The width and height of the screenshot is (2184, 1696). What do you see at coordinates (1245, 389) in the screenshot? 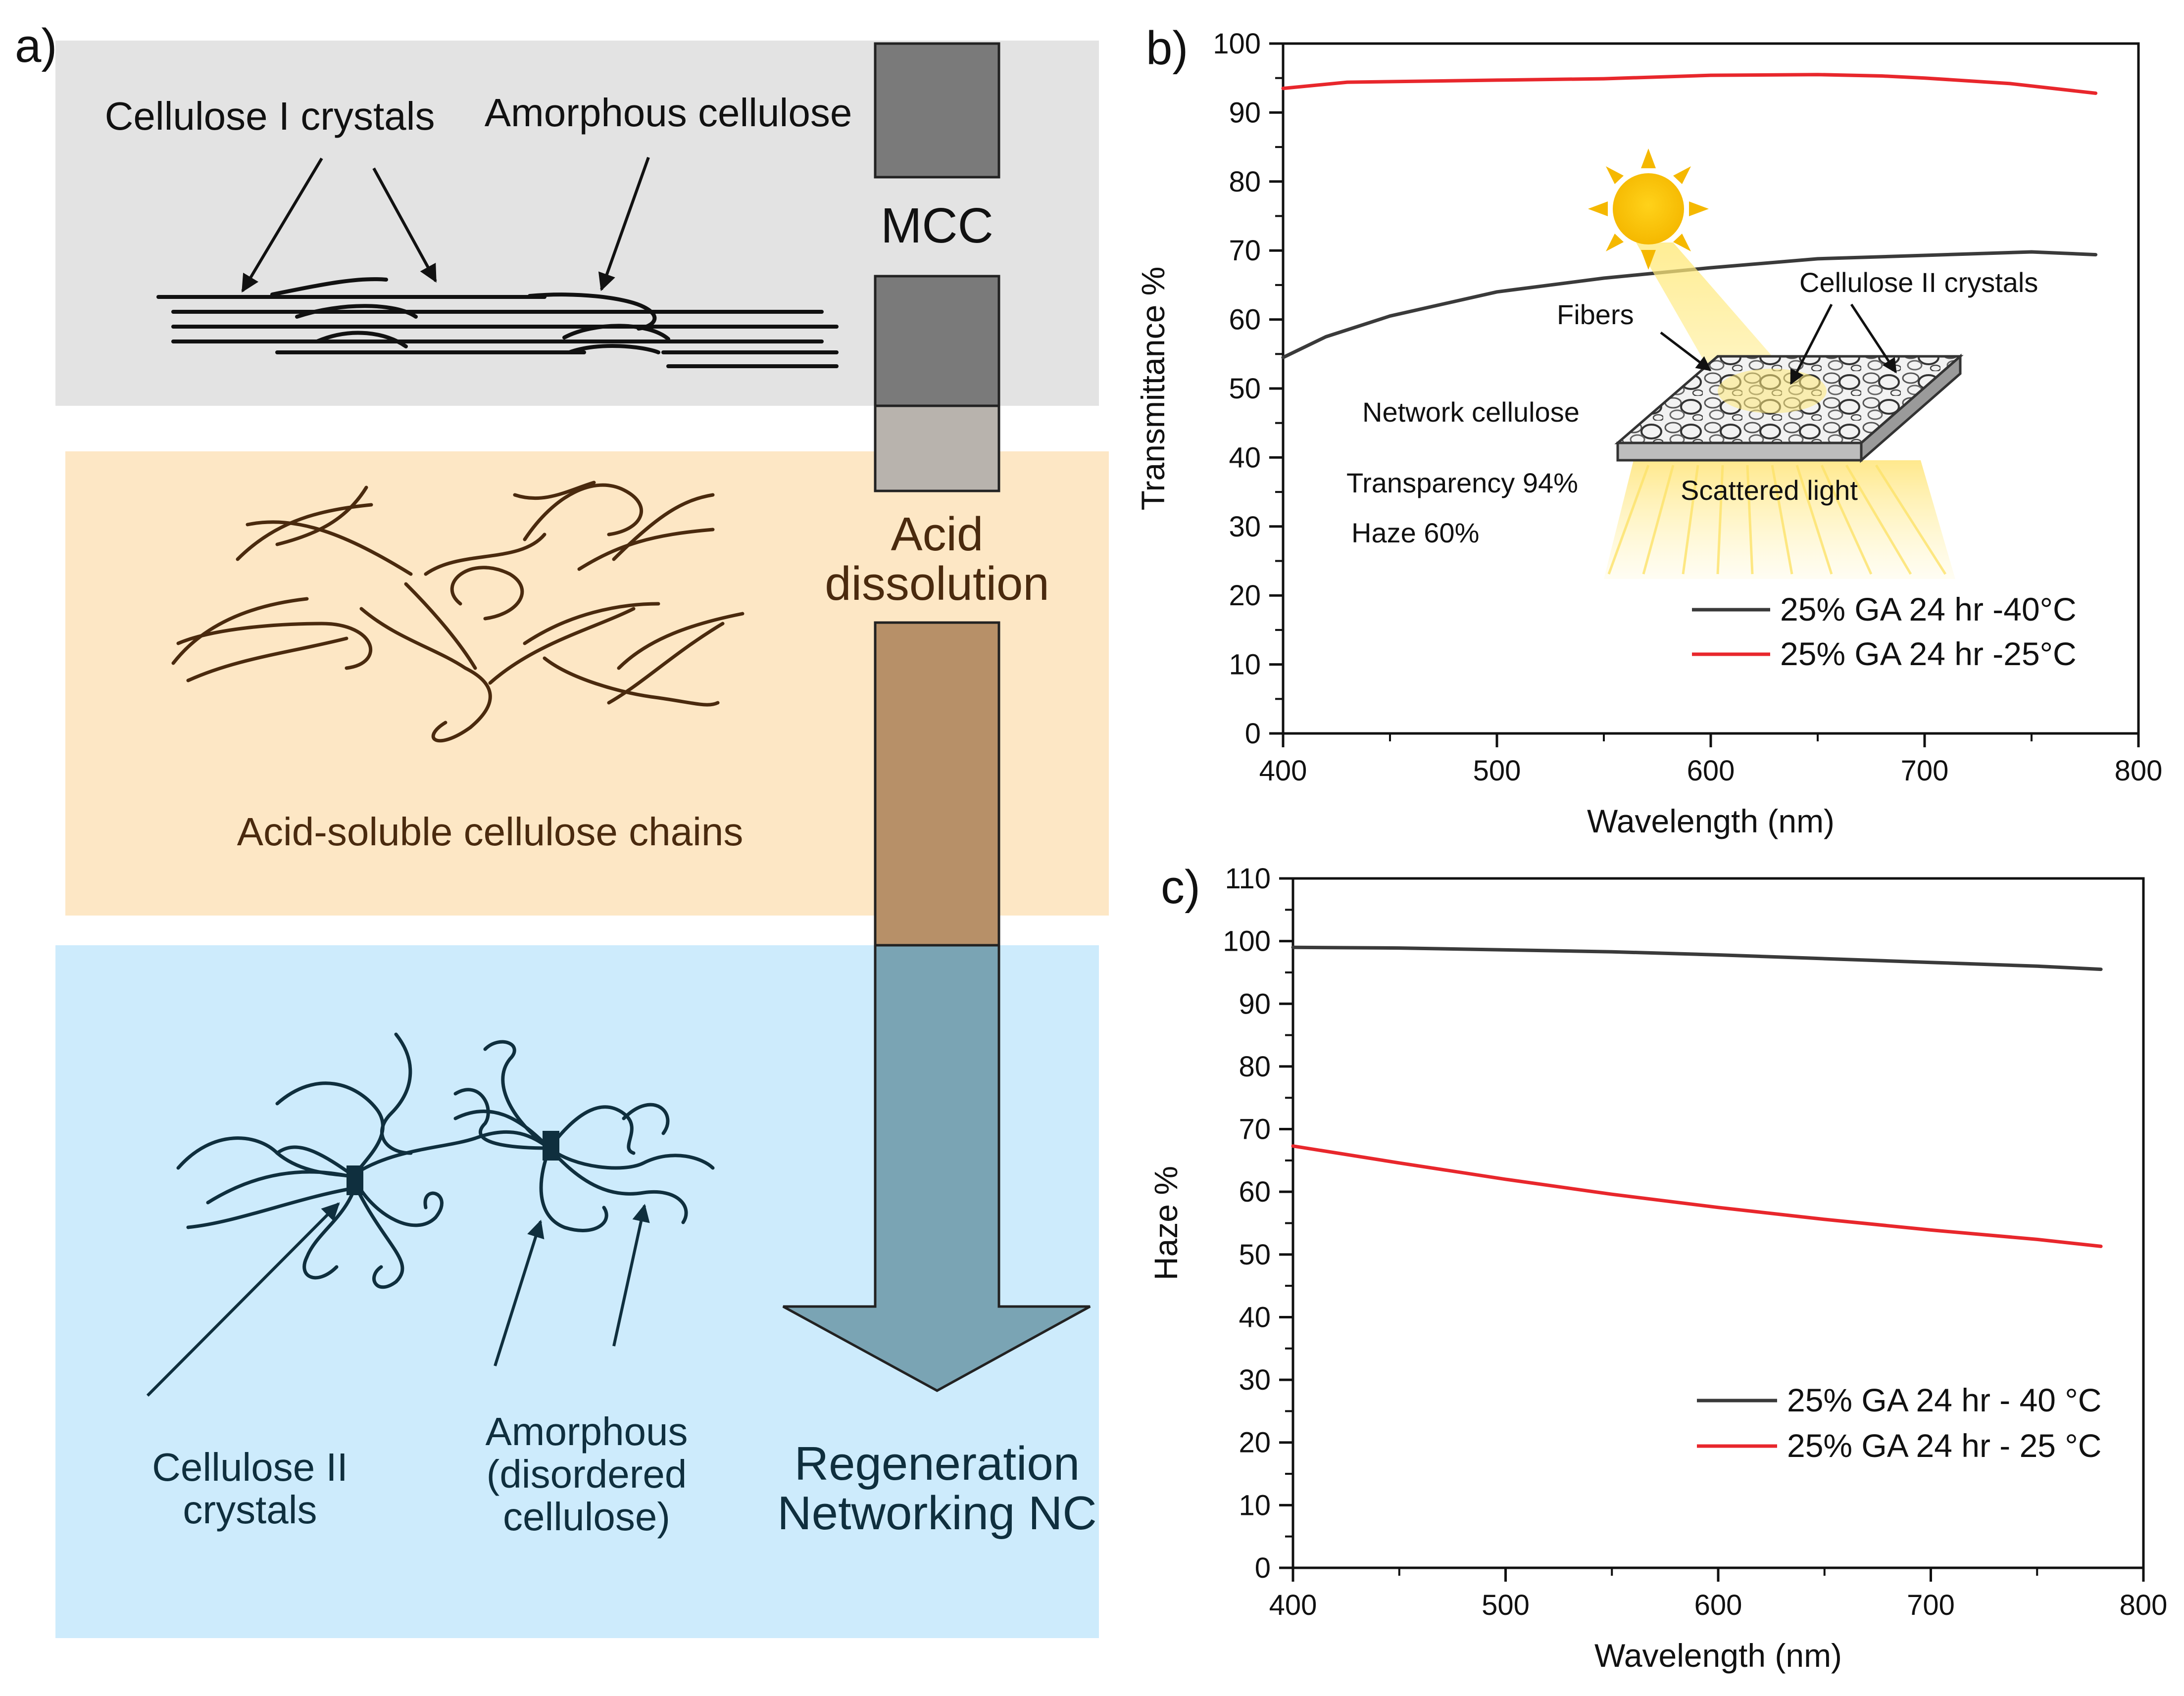
I see `chart-b-y-tick-label: 50` at bounding box center [1245, 389].